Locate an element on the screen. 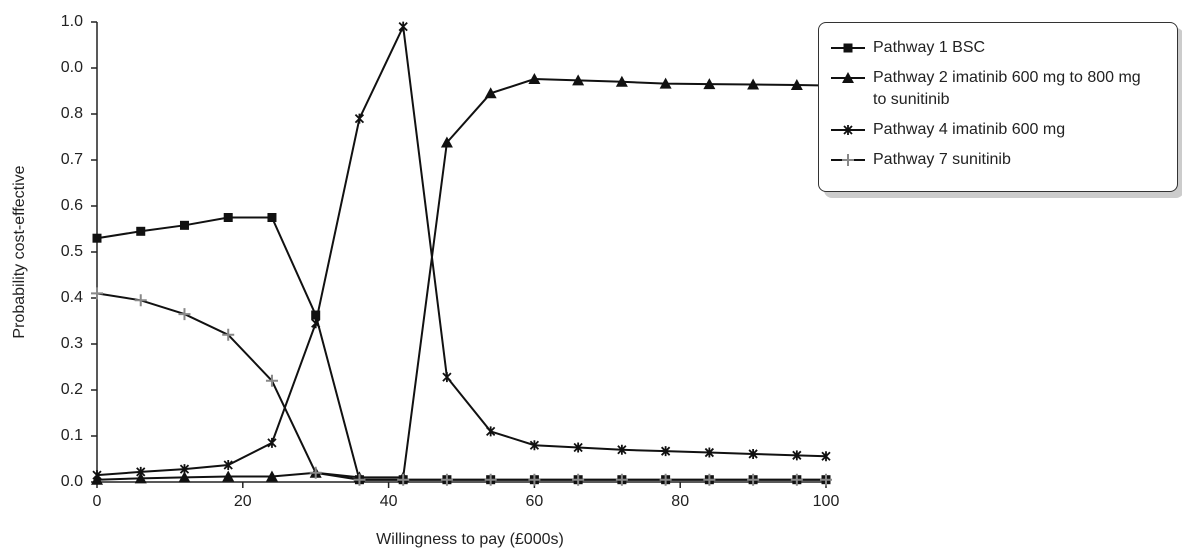 The height and width of the screenshot is (554, 1182). y-axis-label: Probability cost-effective is located at coordinates (19, 251).